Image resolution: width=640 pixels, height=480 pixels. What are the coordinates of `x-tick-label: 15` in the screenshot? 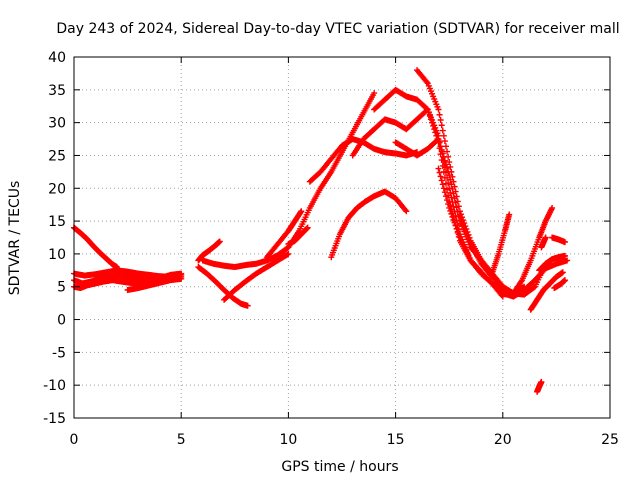 It's located at (396, 440).